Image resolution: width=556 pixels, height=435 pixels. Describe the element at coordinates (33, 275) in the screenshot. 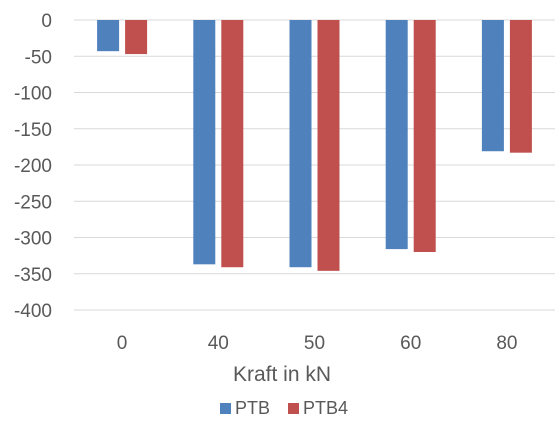

I see `y-tick-label: -350` at that location.